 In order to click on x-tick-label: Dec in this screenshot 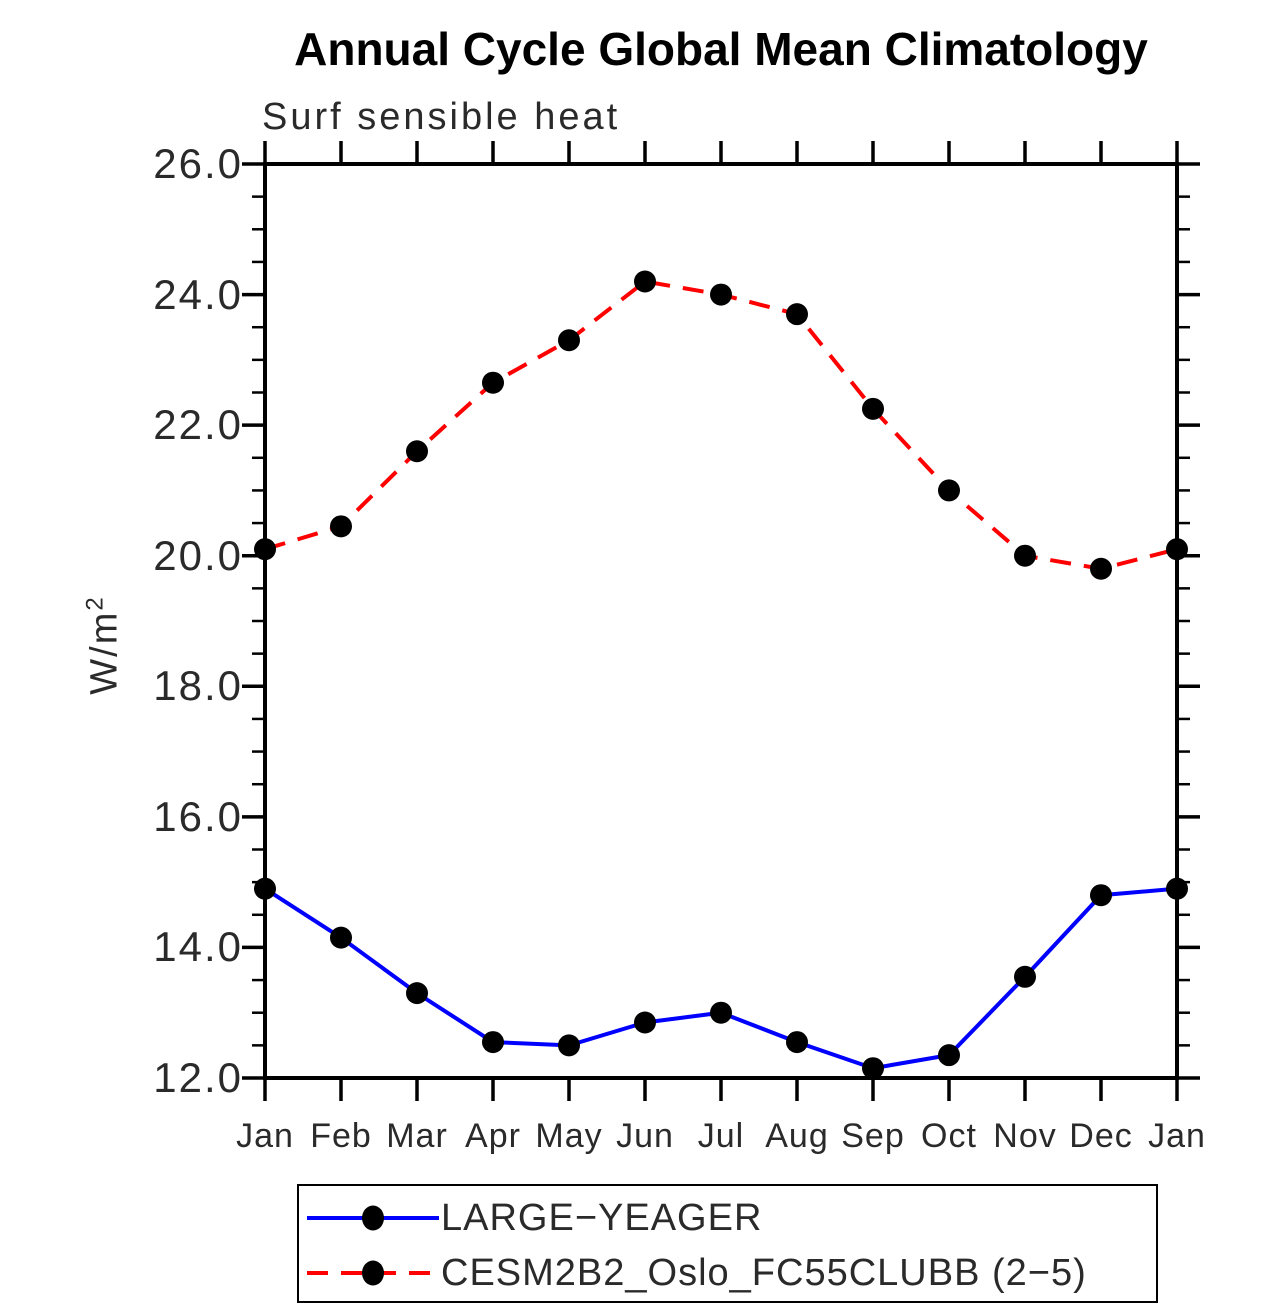, I will do `click(1101, 1136)`.